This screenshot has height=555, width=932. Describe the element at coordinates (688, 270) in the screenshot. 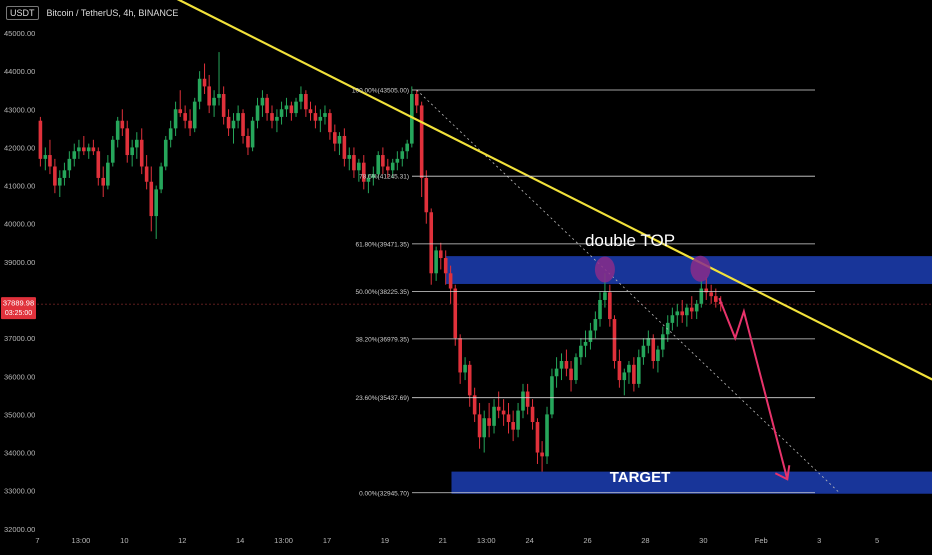

I see `resistance-zone` at that location.